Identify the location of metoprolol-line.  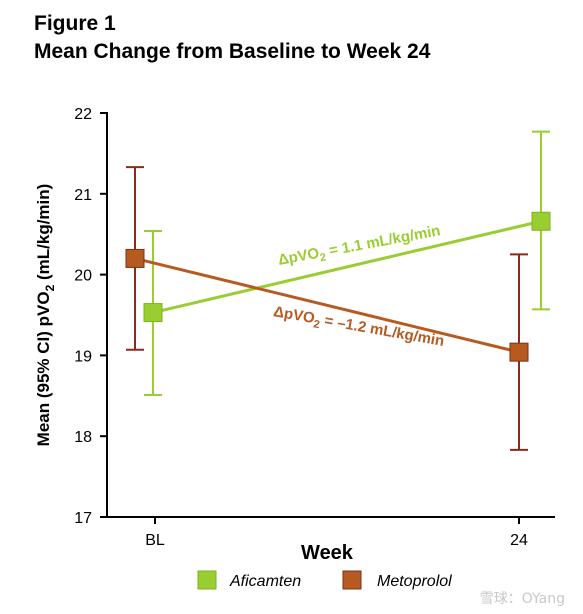
(327, 305).